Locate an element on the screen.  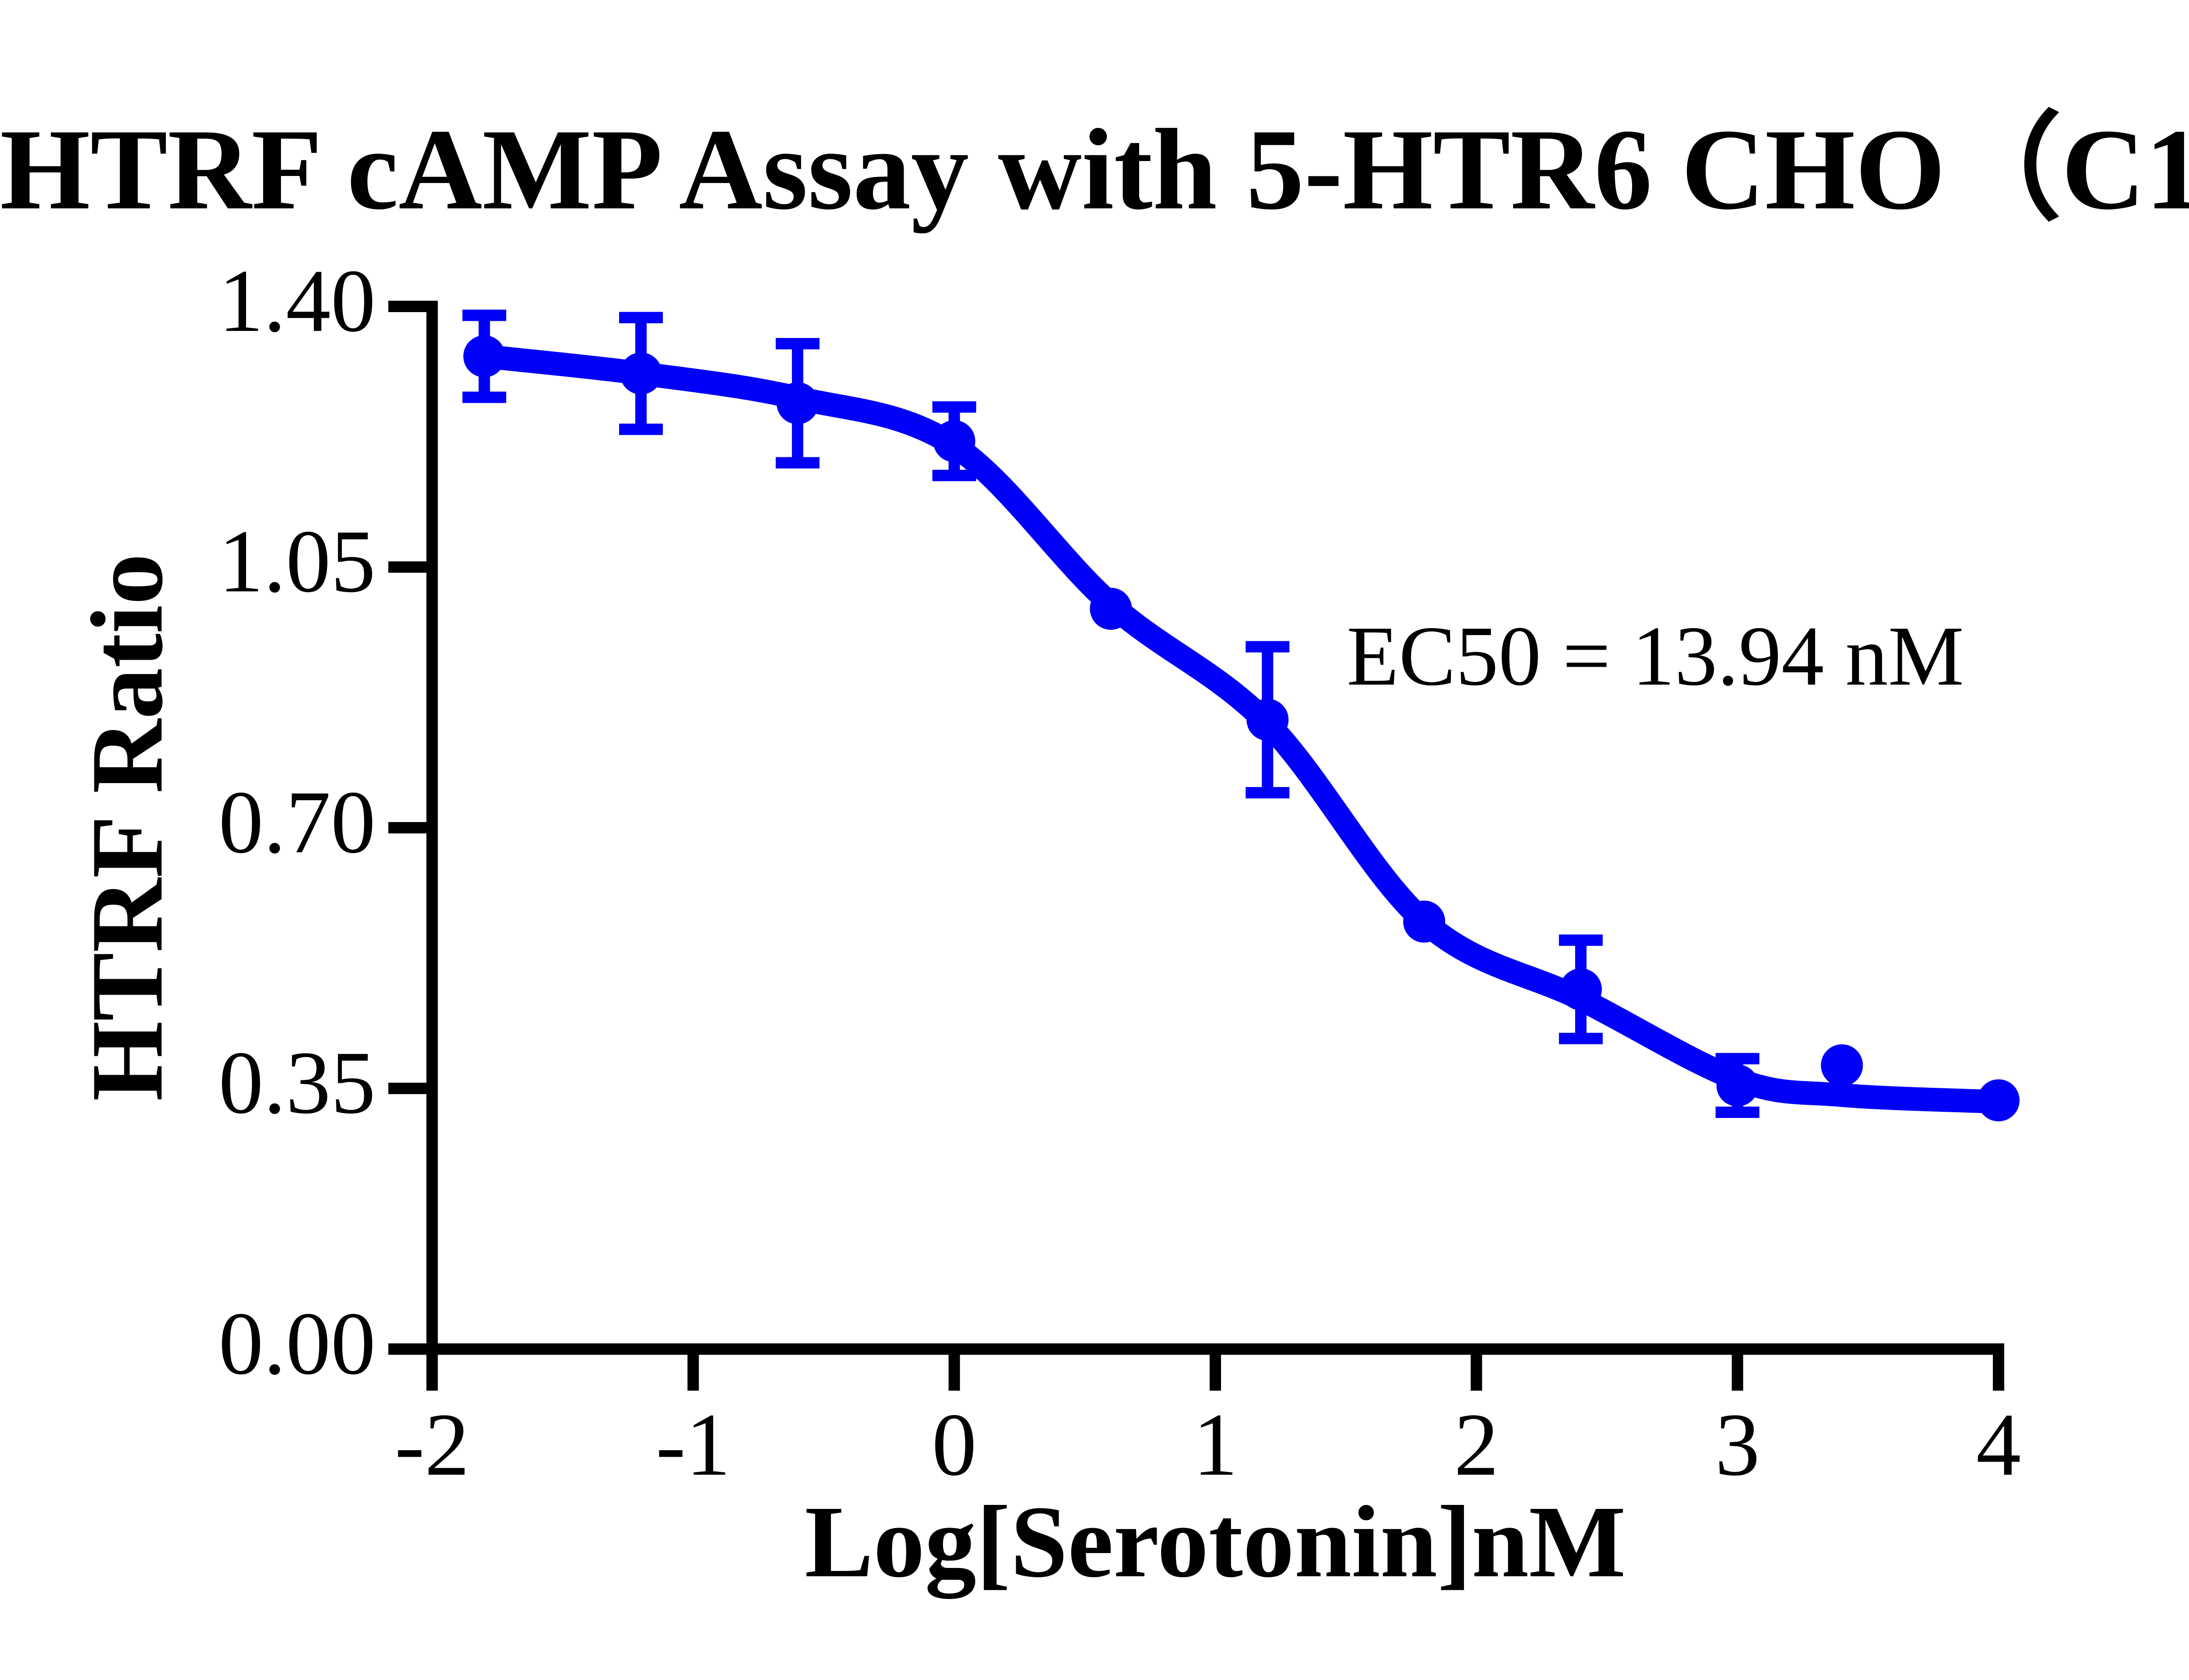
y-tick-label: 0.35 is located at coordinates (297, 1083).